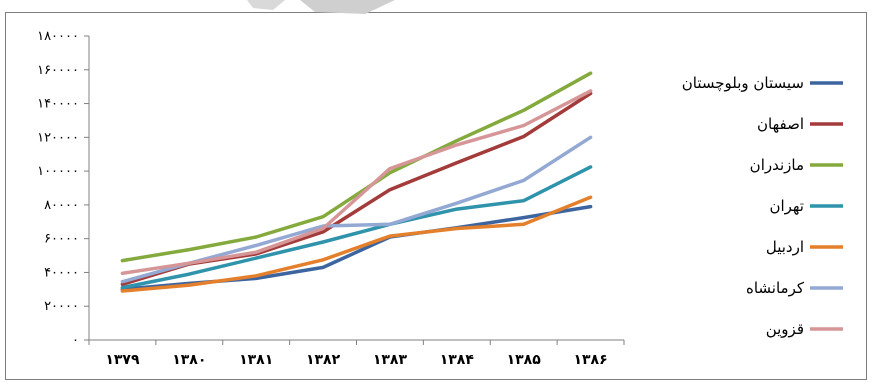  I want to click on x-tick-label: ۱۳۸۵, so click(524, 360).